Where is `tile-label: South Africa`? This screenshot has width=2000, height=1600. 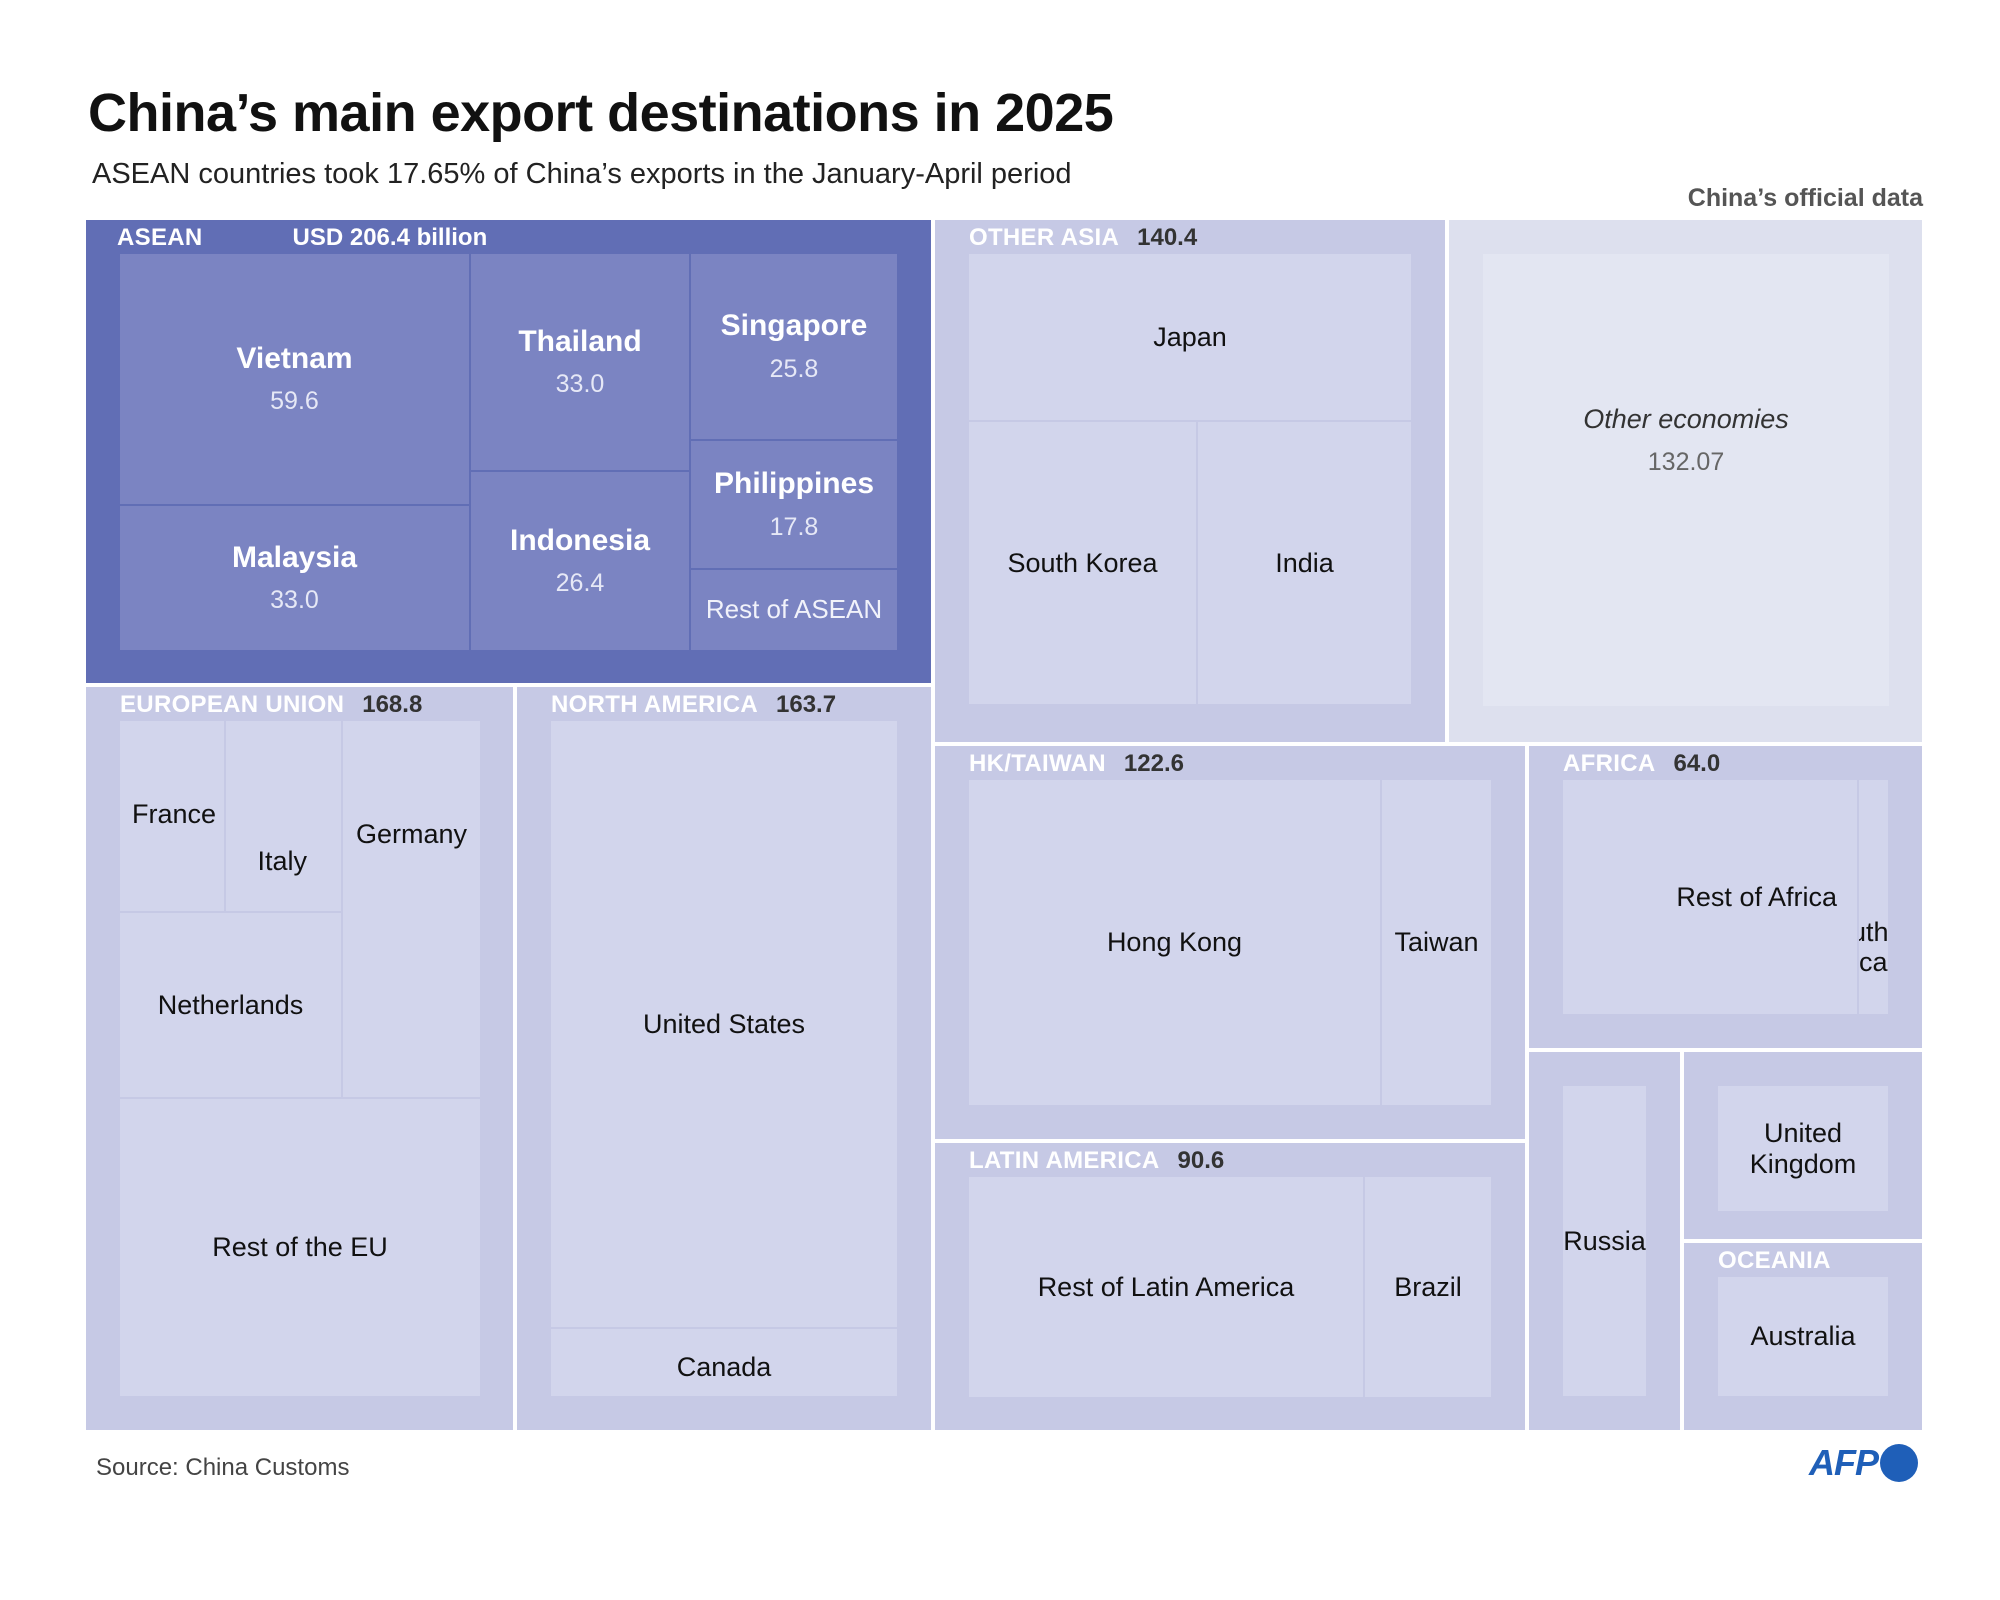
tile-label: South Africa is located at coordinates (1873, 946).